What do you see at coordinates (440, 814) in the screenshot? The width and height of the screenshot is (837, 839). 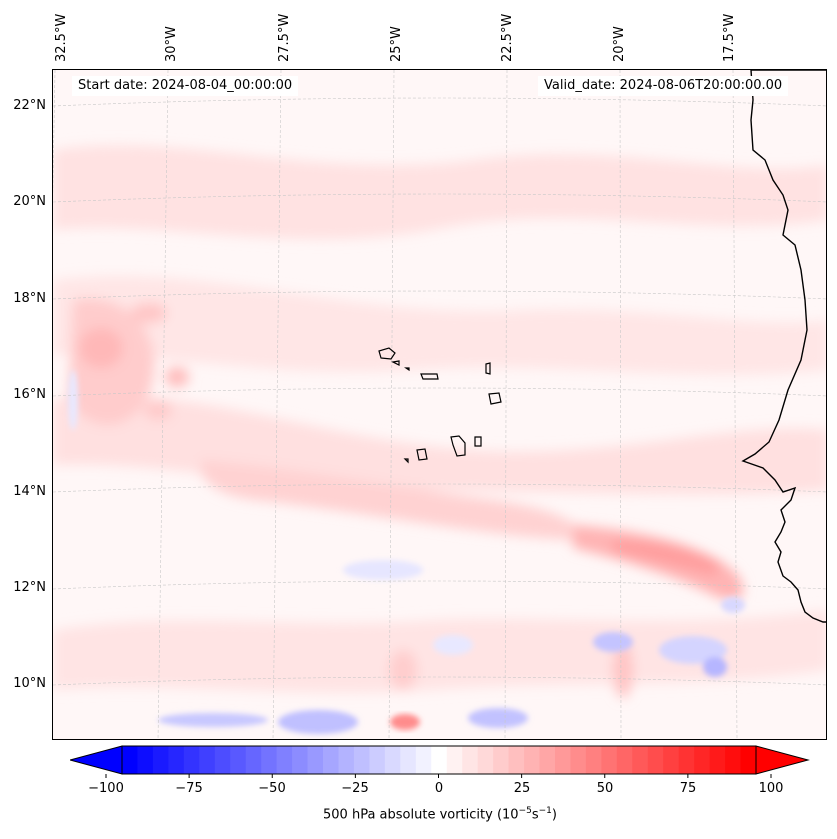 I see `colorbar-label: 500 hPa absolute vorticity (10−5s−1)` at bounding box center [440, 814].